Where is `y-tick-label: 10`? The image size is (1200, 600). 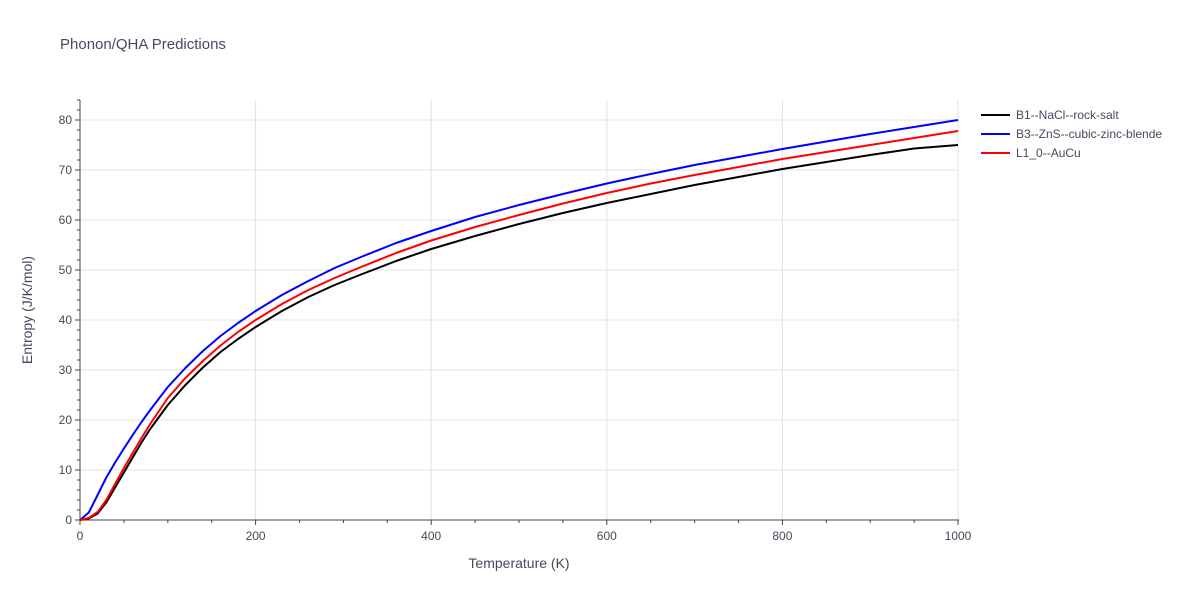
y-tick-label: 10 is located at coordinates (66, 470).